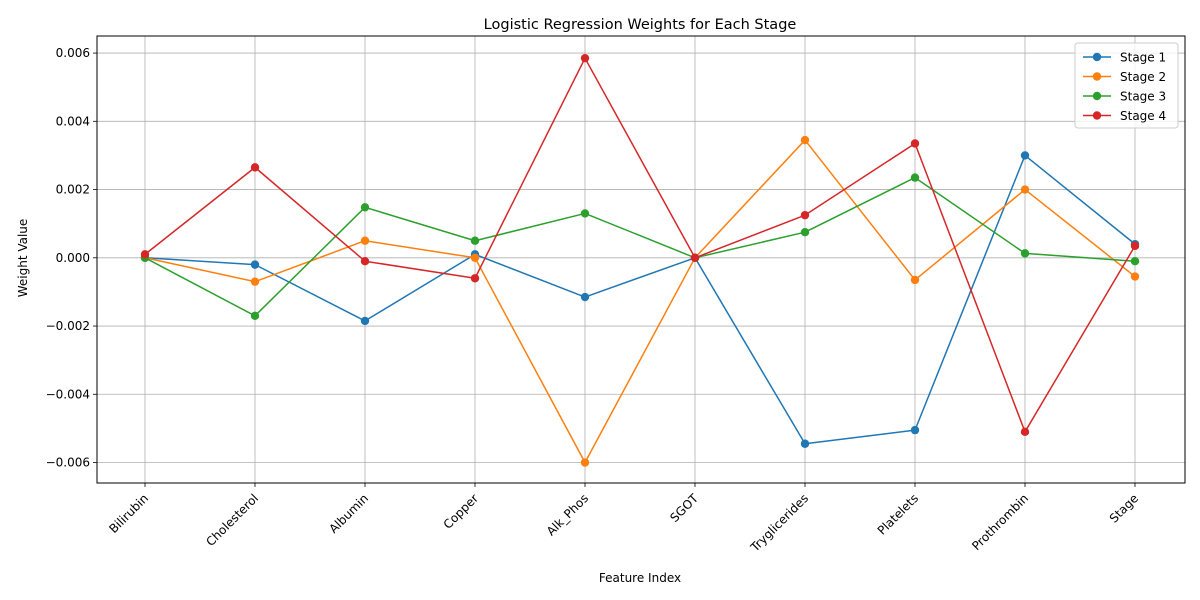  What do you see at coordinates (640, 578) in the screenshot?
I see `x-axis-title: Feature Index` at bounding box center [640, 578].